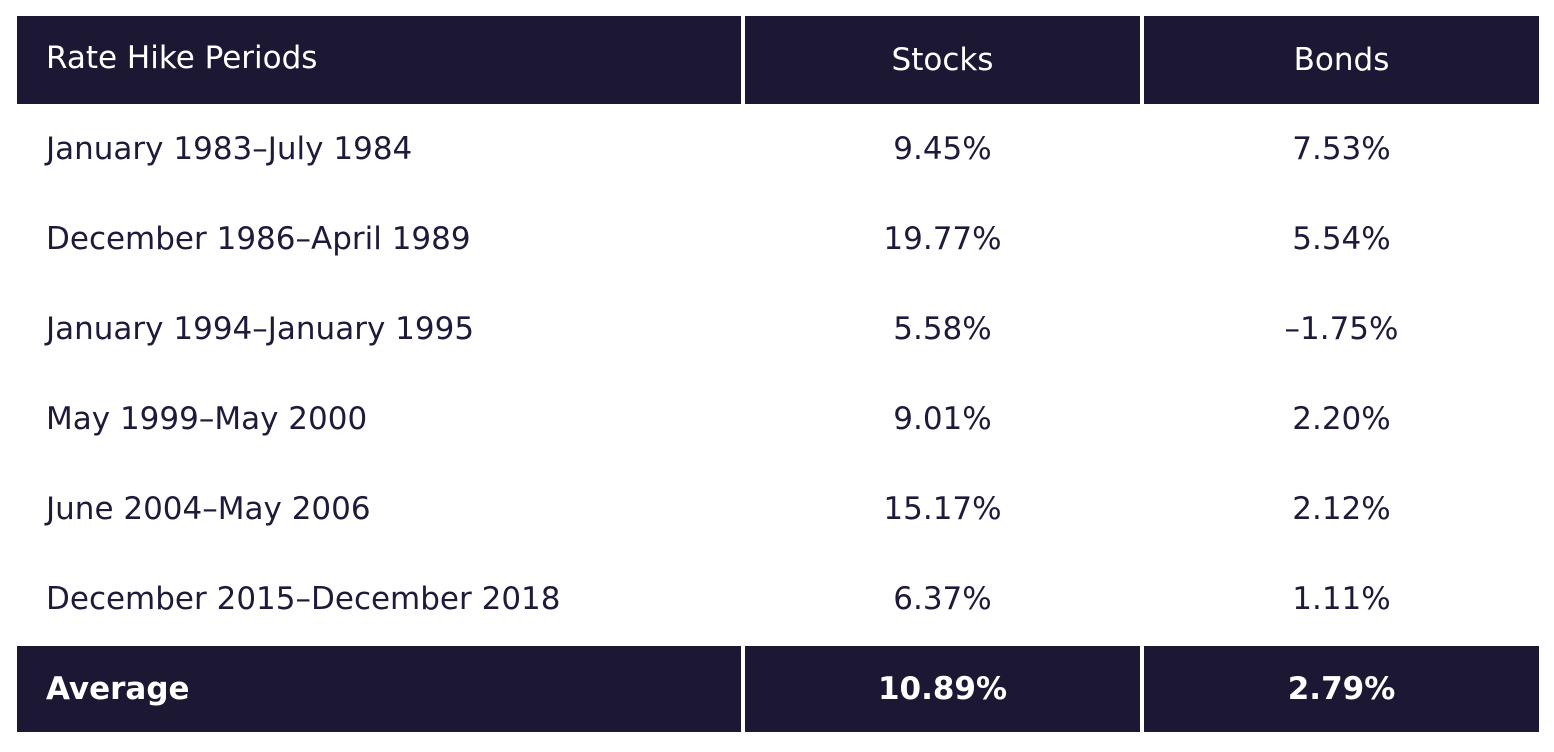 The width and height of the screenshot is (1554, 752). I want to click on bonds-cell: 7.53%, so click(1341, 149).